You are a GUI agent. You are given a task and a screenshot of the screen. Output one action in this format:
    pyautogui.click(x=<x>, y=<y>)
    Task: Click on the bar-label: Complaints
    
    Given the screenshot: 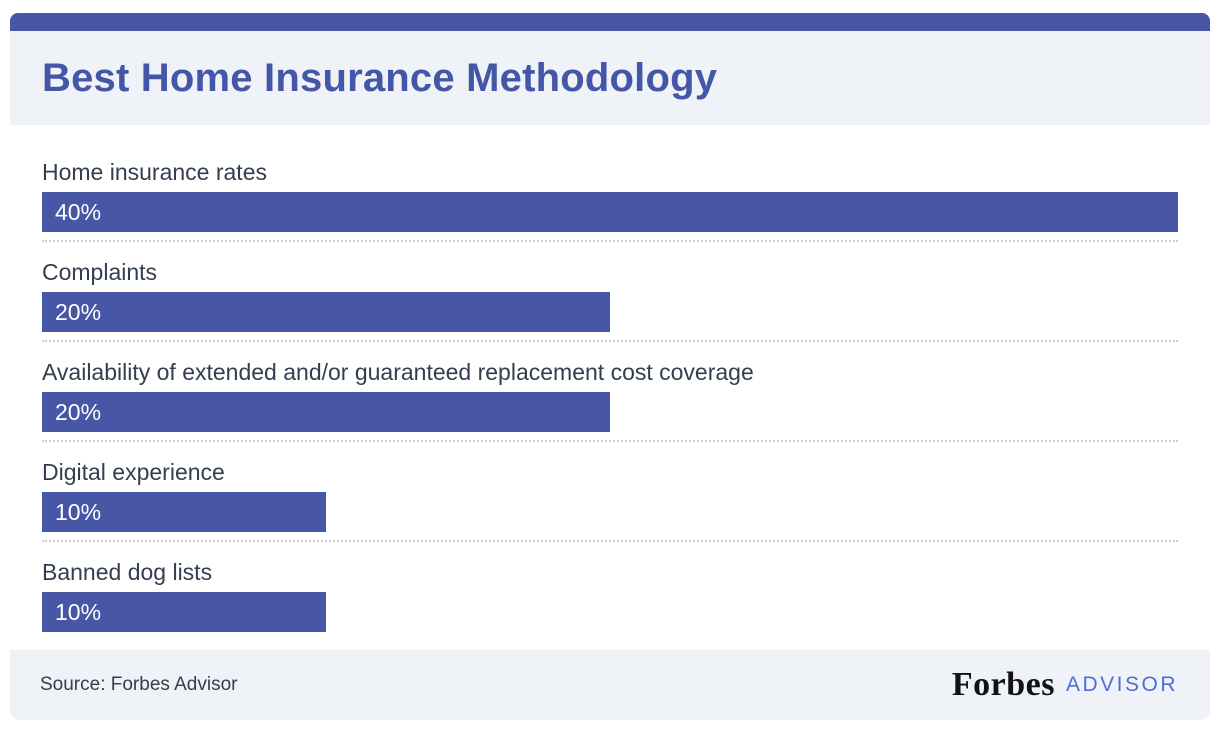 What is the action you would take?
    pyautogui.click(x=100, y=272)
    